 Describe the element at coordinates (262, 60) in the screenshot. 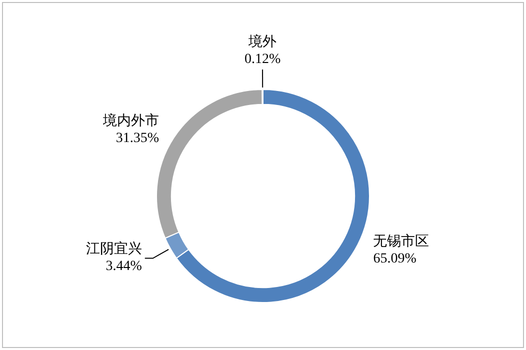

I see `data-label: 0.12%` at that location.